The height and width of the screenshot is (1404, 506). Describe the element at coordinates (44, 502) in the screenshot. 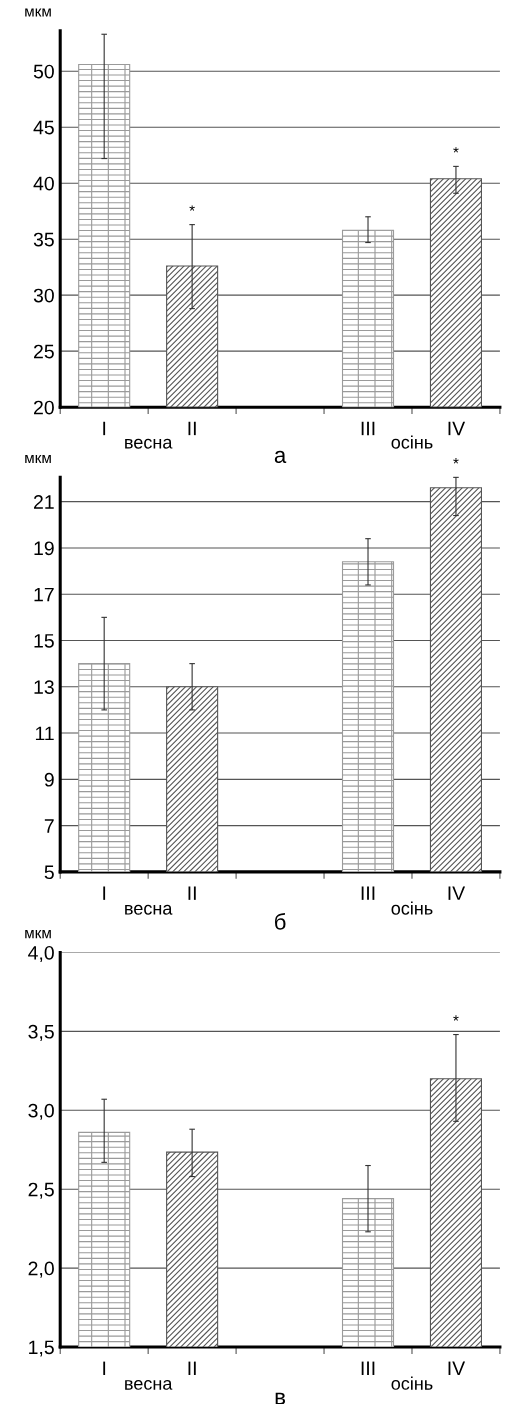

I see `y-tick-label: 21` at that location.